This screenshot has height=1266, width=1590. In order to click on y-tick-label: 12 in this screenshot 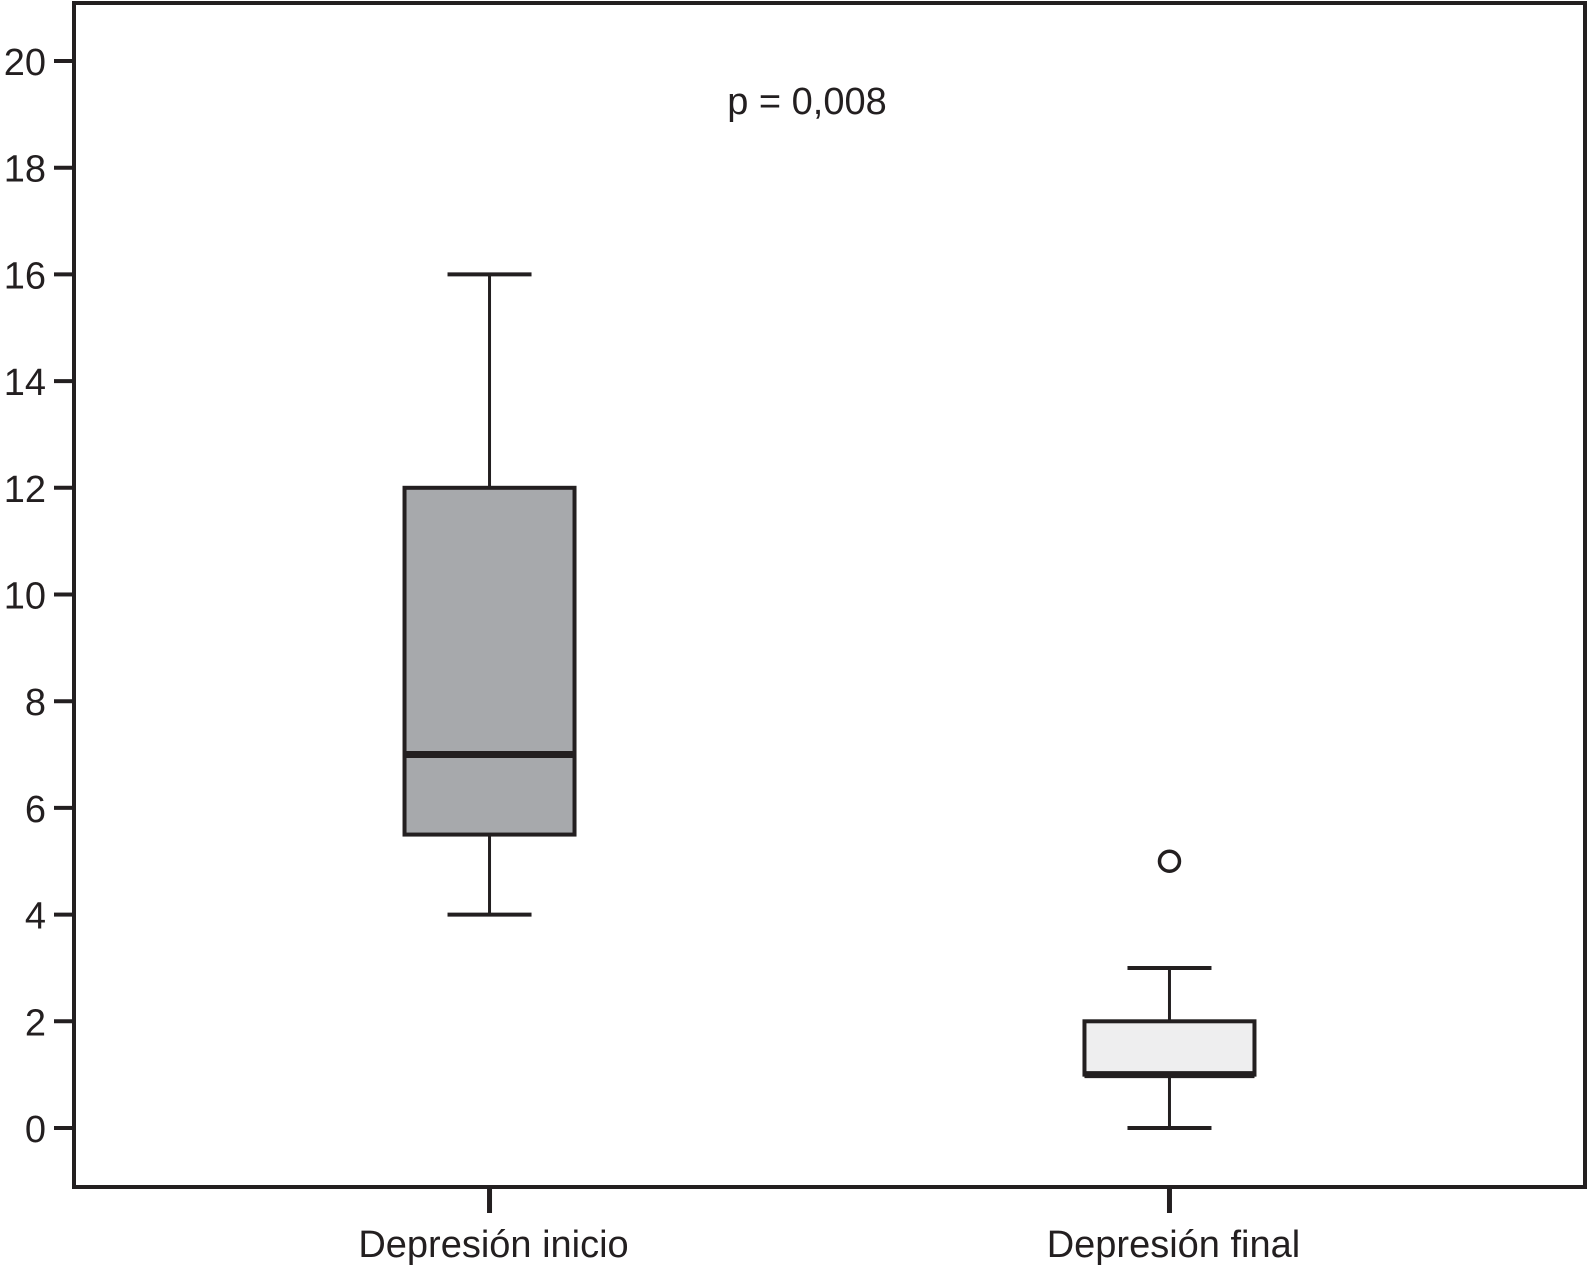, I will do `click(25, 490)`.